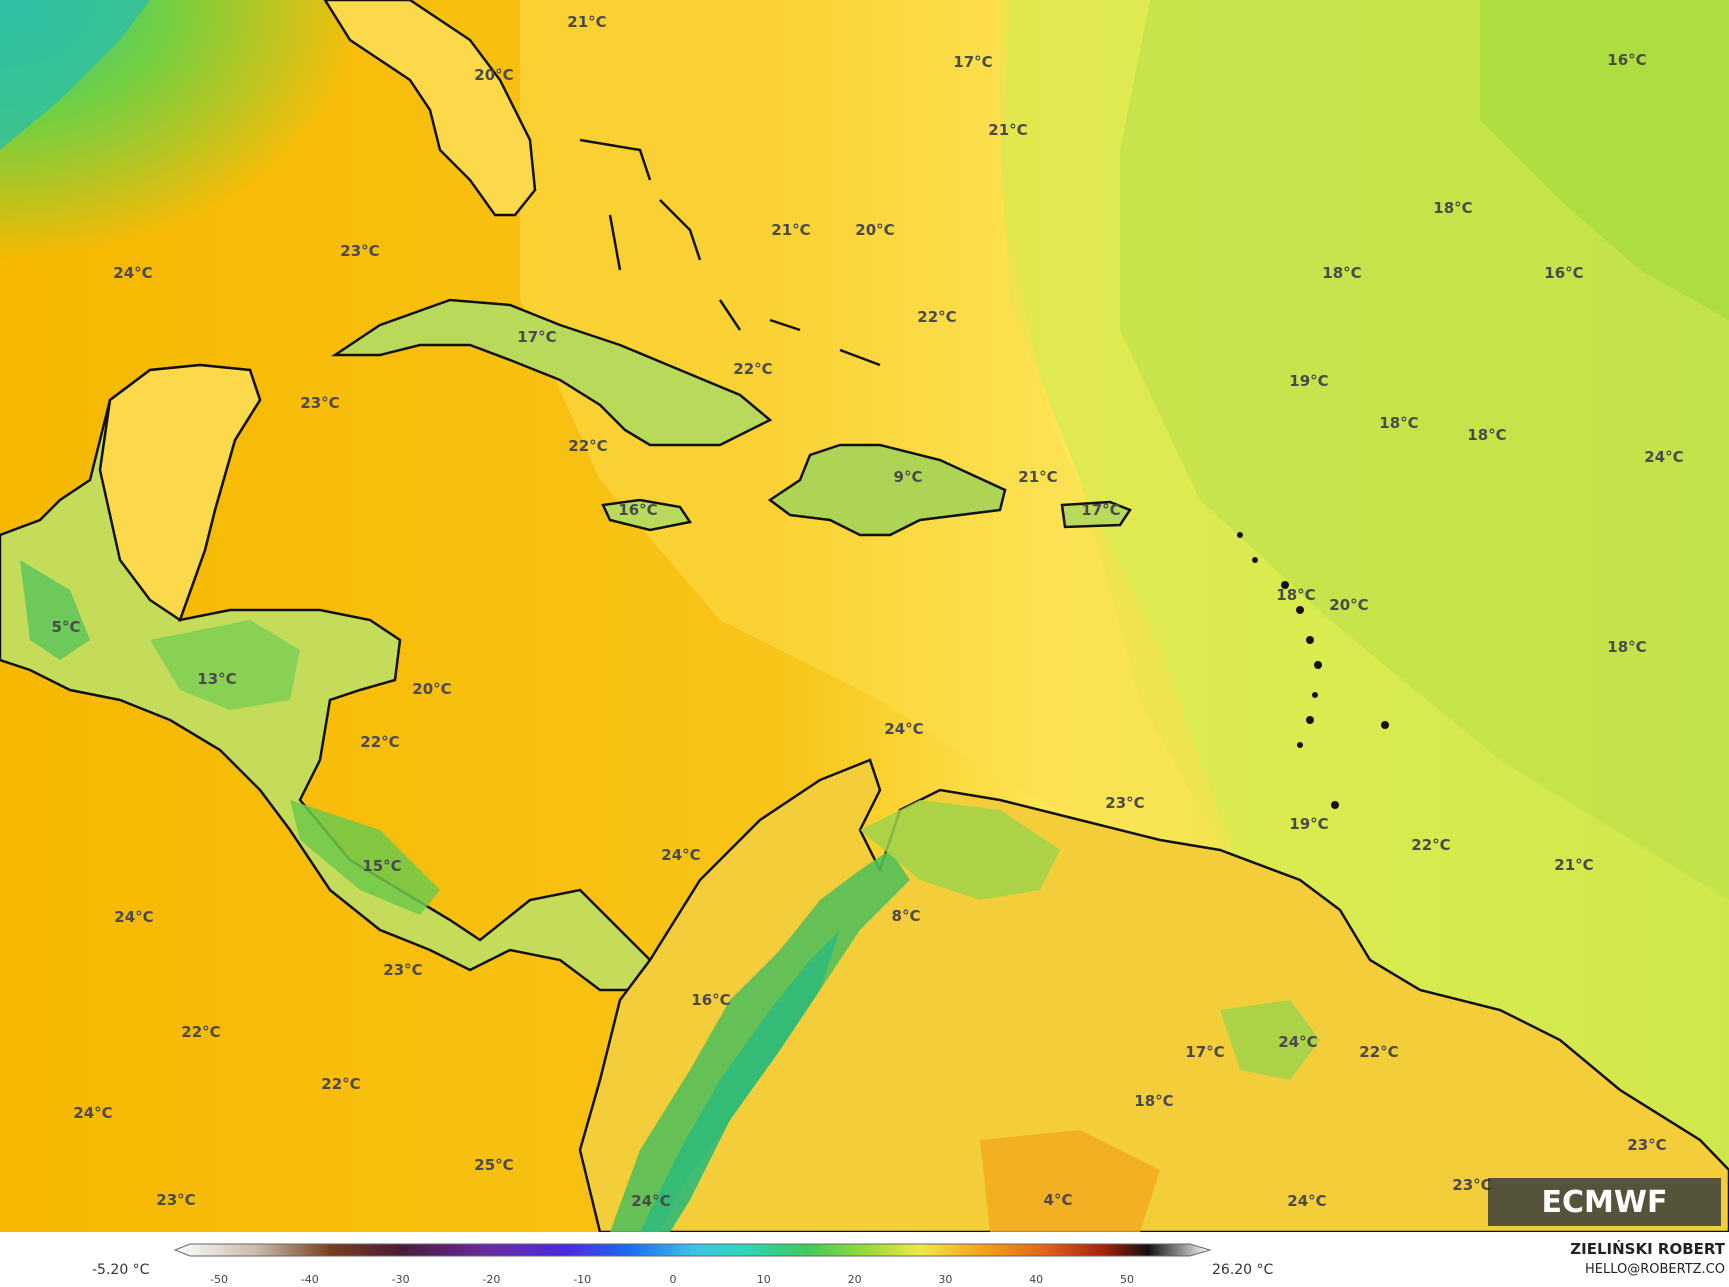 This screenshot has height=1287, width=1729. What do you see at coordinates (945, 1279) in the screenshot?
I see `colorbar-tick-label: 30` at bounding box center [945, 1279].